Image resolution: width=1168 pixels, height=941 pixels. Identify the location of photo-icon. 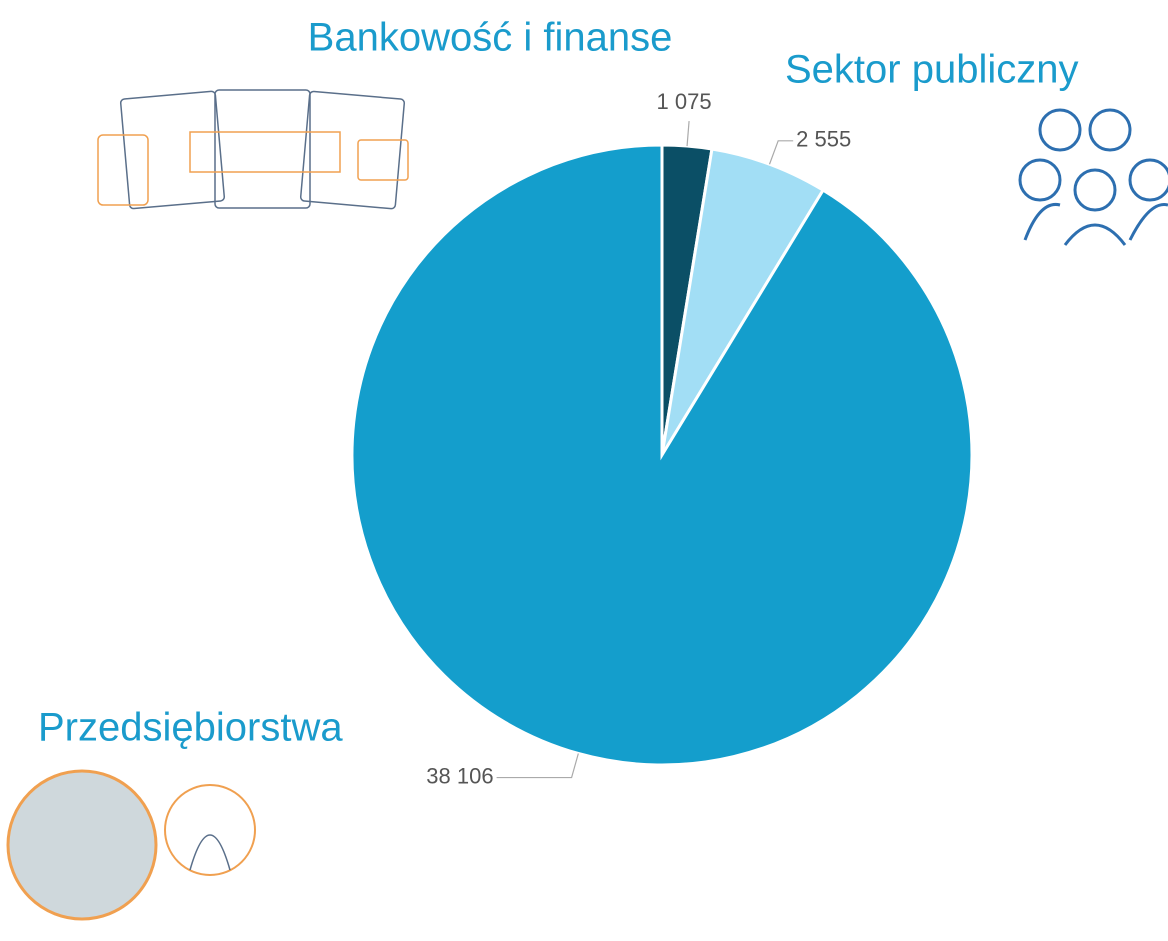
(131, 845).